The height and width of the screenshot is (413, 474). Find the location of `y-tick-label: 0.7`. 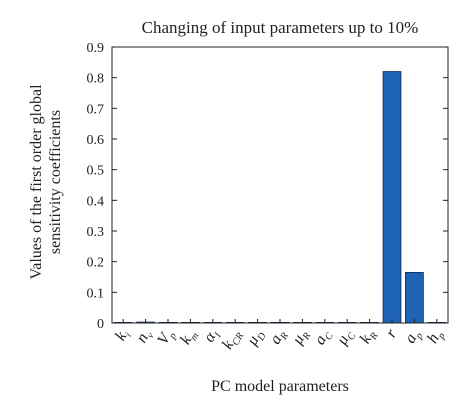

y-tick-label: 0.7 is located at coordinates (96, 109).